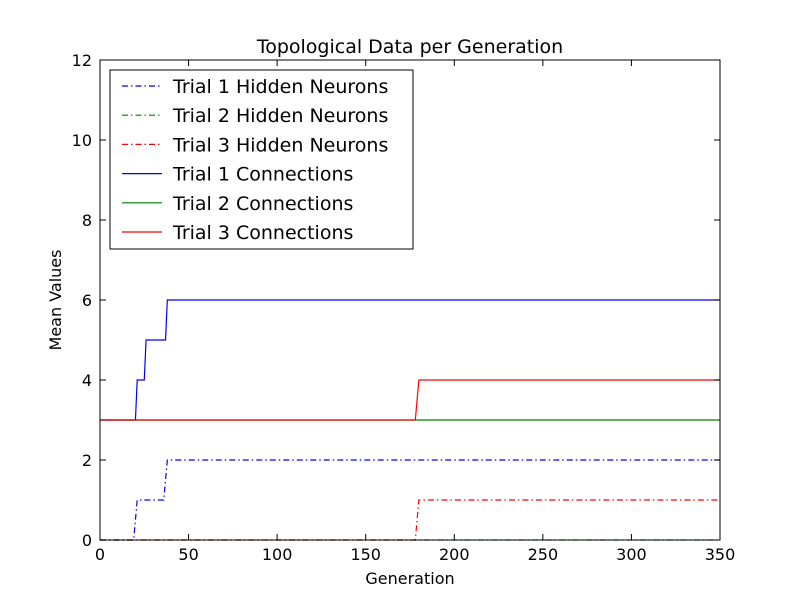 The height and width of the screenshot is (600, 800). I want to click on legend-label: Trial 2 Hidden Neurons, so click(280, 116).